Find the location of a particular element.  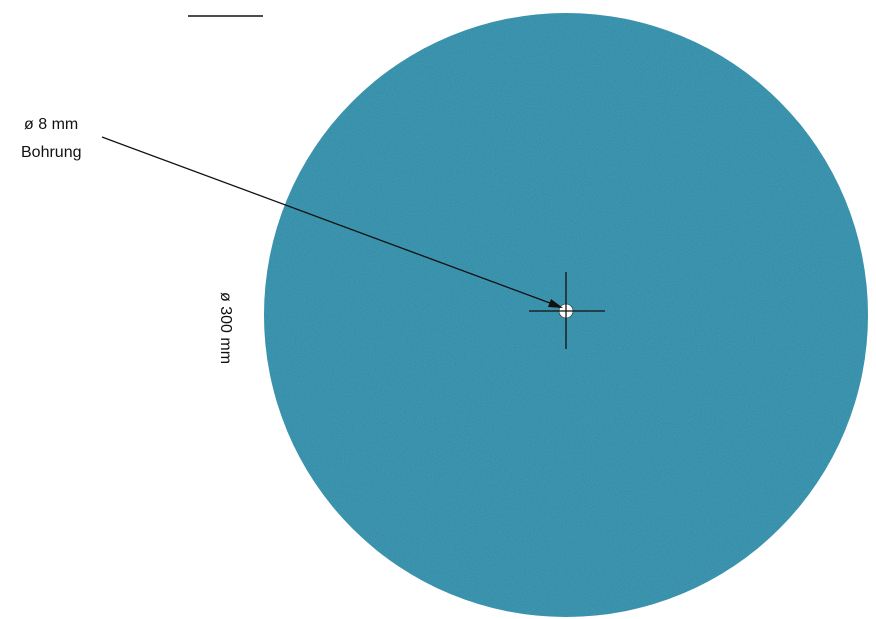

diameter-label: ø 300 mm is located at coordinates (225, 328).